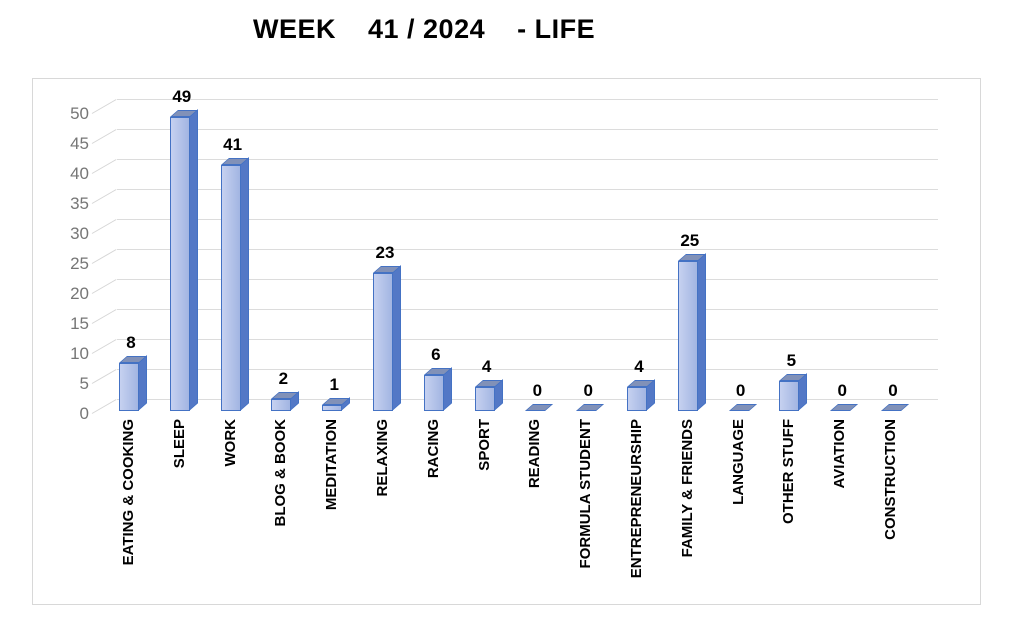 The image size is (1023, 629). What do you see at coordinates (890, 479) in the screenshot?
I see `category-label: CONSTRUCTION` at bounding box center [890, 479].